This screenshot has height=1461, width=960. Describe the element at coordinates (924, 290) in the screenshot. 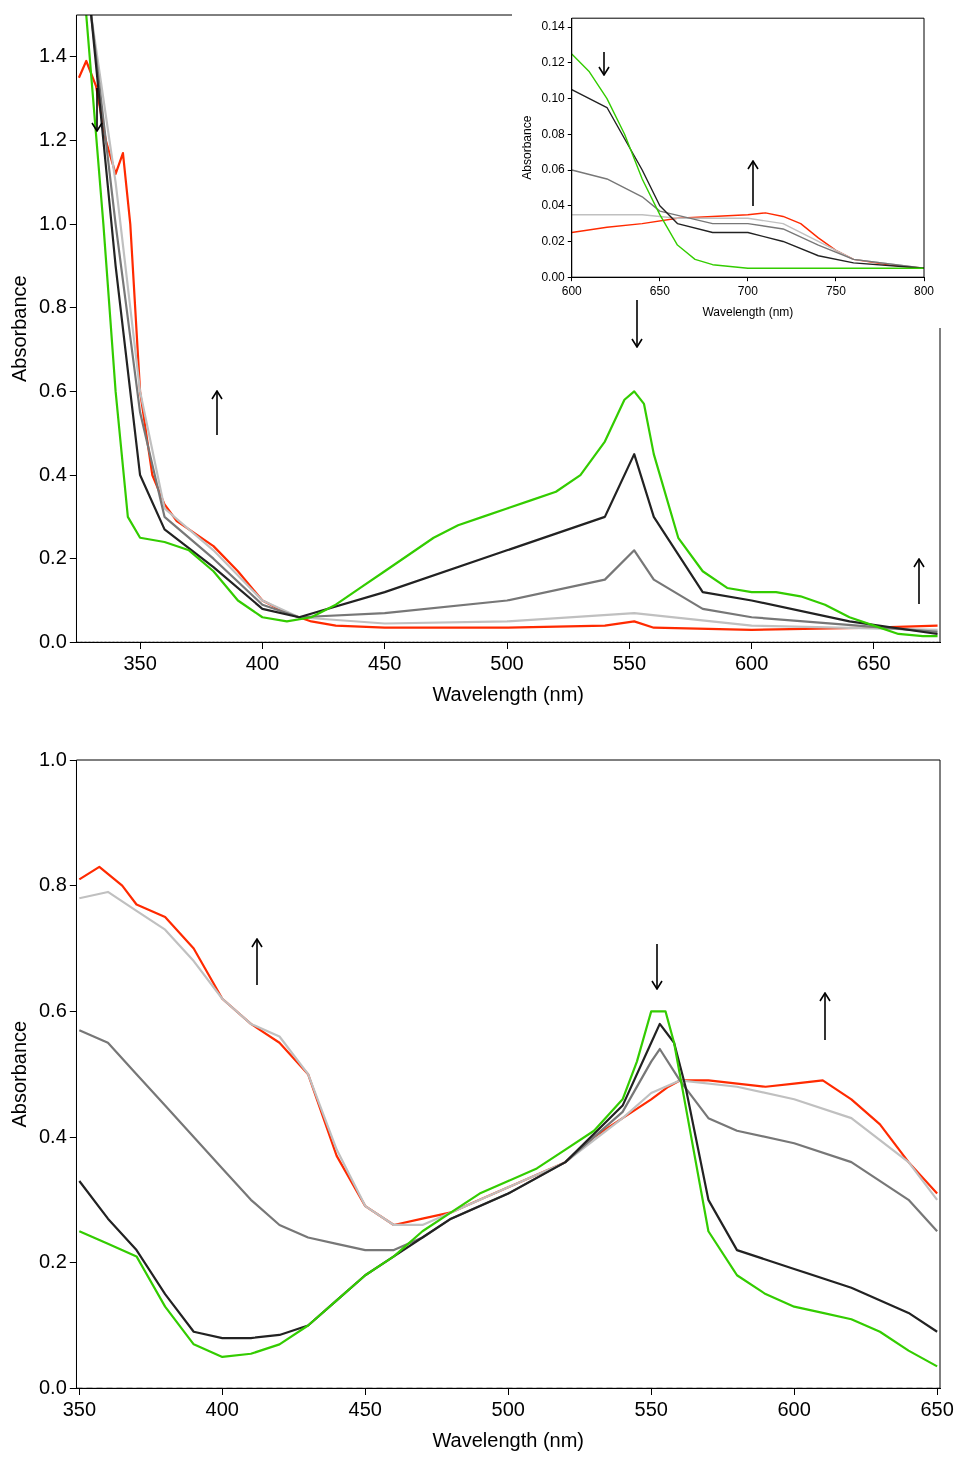

I see `x-tick-label: 800` at that location.